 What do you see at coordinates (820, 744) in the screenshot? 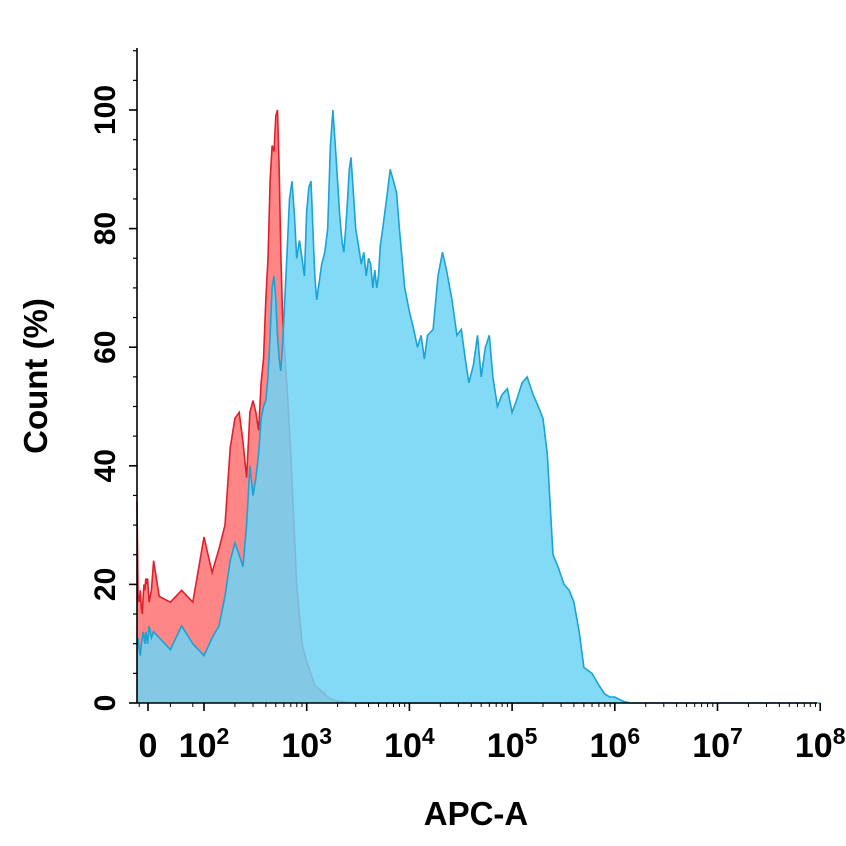
I see `x-tick-label: 10⁸` at bounding box center [820, 744].